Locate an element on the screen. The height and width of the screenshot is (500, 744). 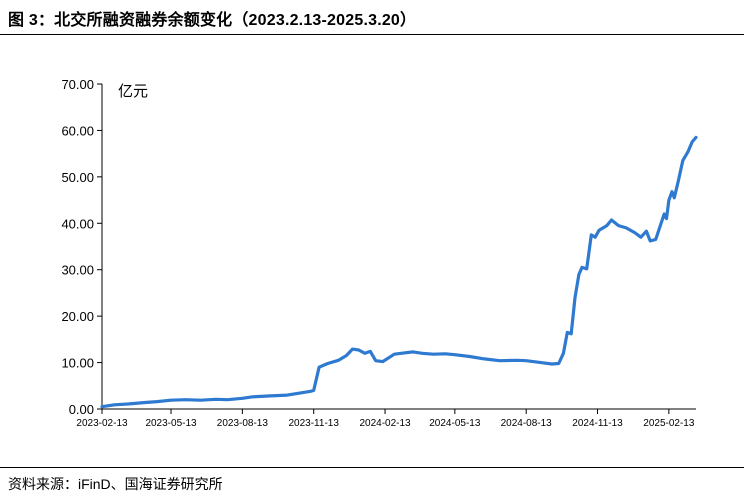
y-tick-label: 60.00 is located at coordinates (77, 130).